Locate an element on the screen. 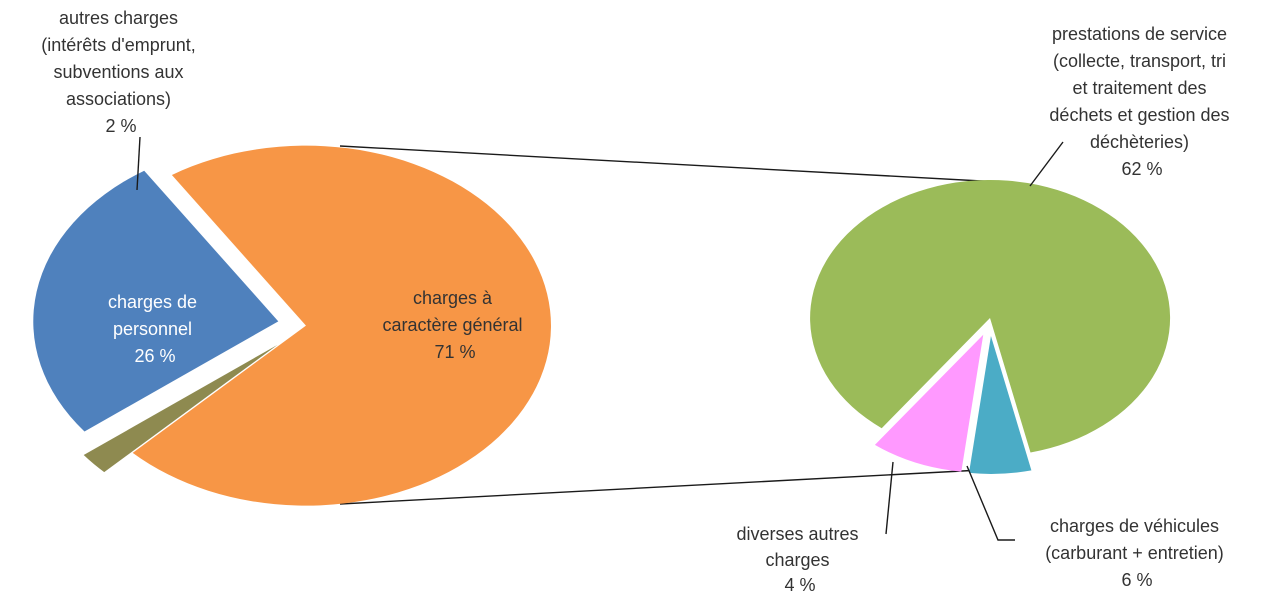  connector-line-bottom is located at coordinates (670, 486).